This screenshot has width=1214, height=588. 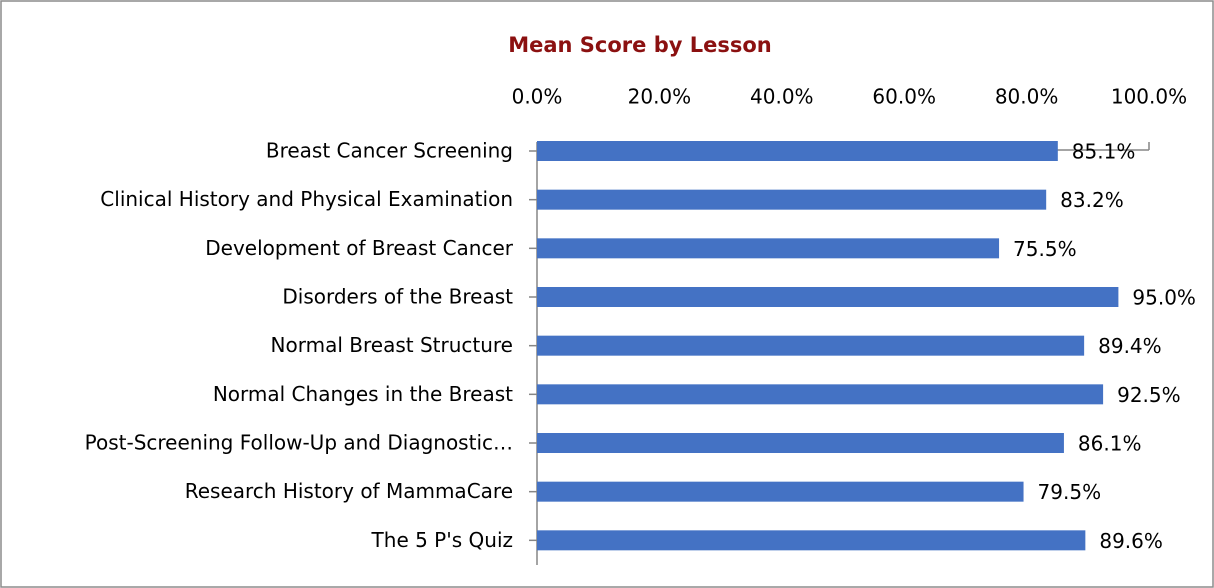 I want to click on y-tick-label: Normal Breast Structure, so click(x=392, y=345).